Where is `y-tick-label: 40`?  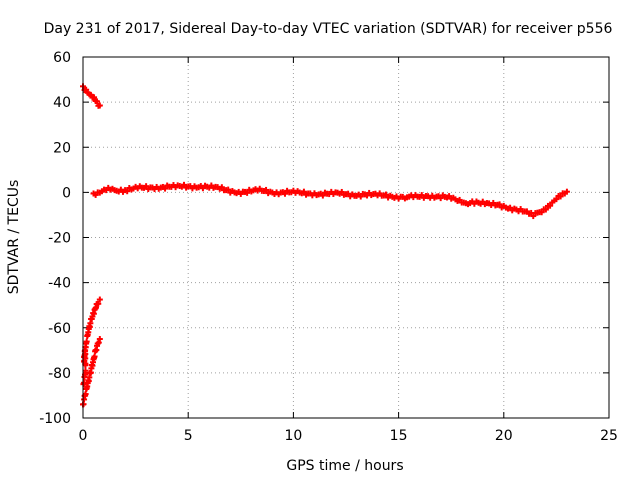
y-tick-label: 40 is located at coordinates (62, 103).